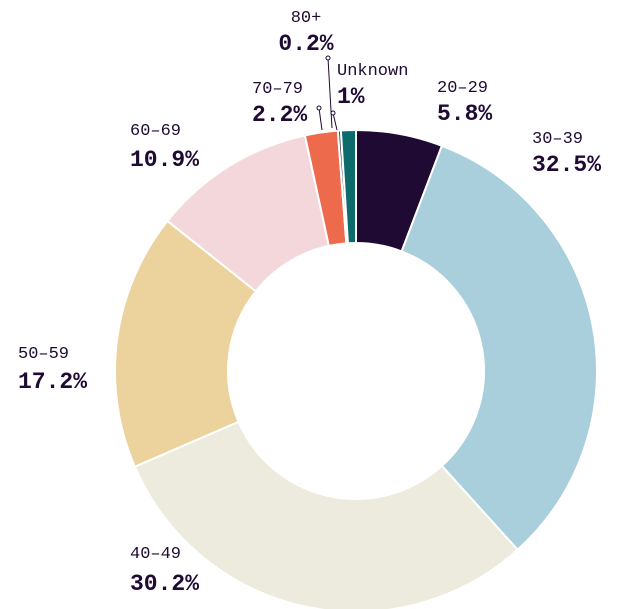 Image resolution: width=622 pixels, height=609 pixels. What do you see at coordinates (279, 115) in the screenshot?
I see `value-label: 2.2%` at bounding box center [279, 115].